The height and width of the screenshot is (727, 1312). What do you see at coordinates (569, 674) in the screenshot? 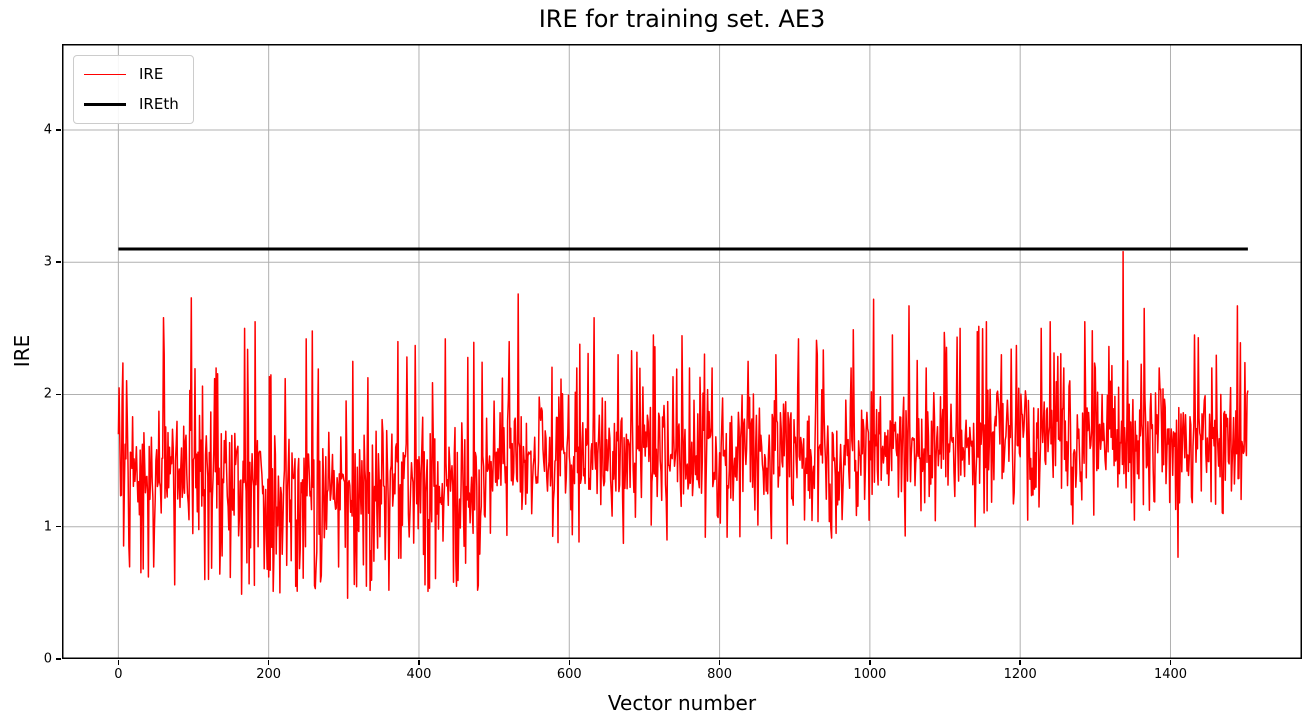
I see `x-tick-label: 600` at bounding box center [569, 674].